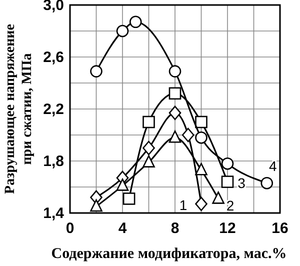  I want to click on x-tick-label: 4, so click(123, 228).